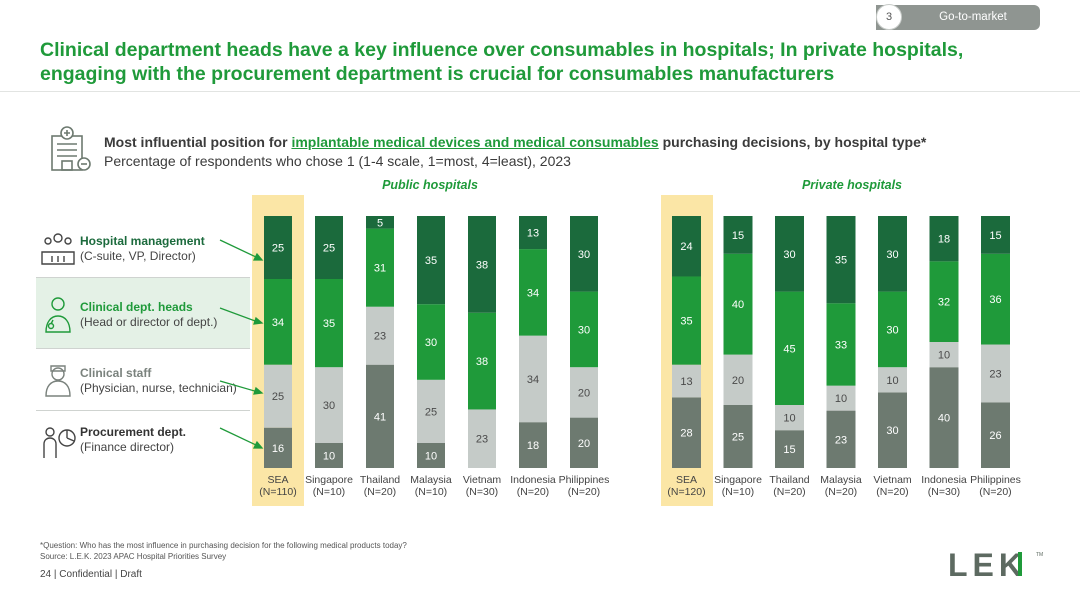 Image resolution: width=1080 pixels, height=608 pixels. What do you see at coordinates (1039, 555) in the screenshot?
I see `logo-tm: TM` at bounding box center [1039, 555].